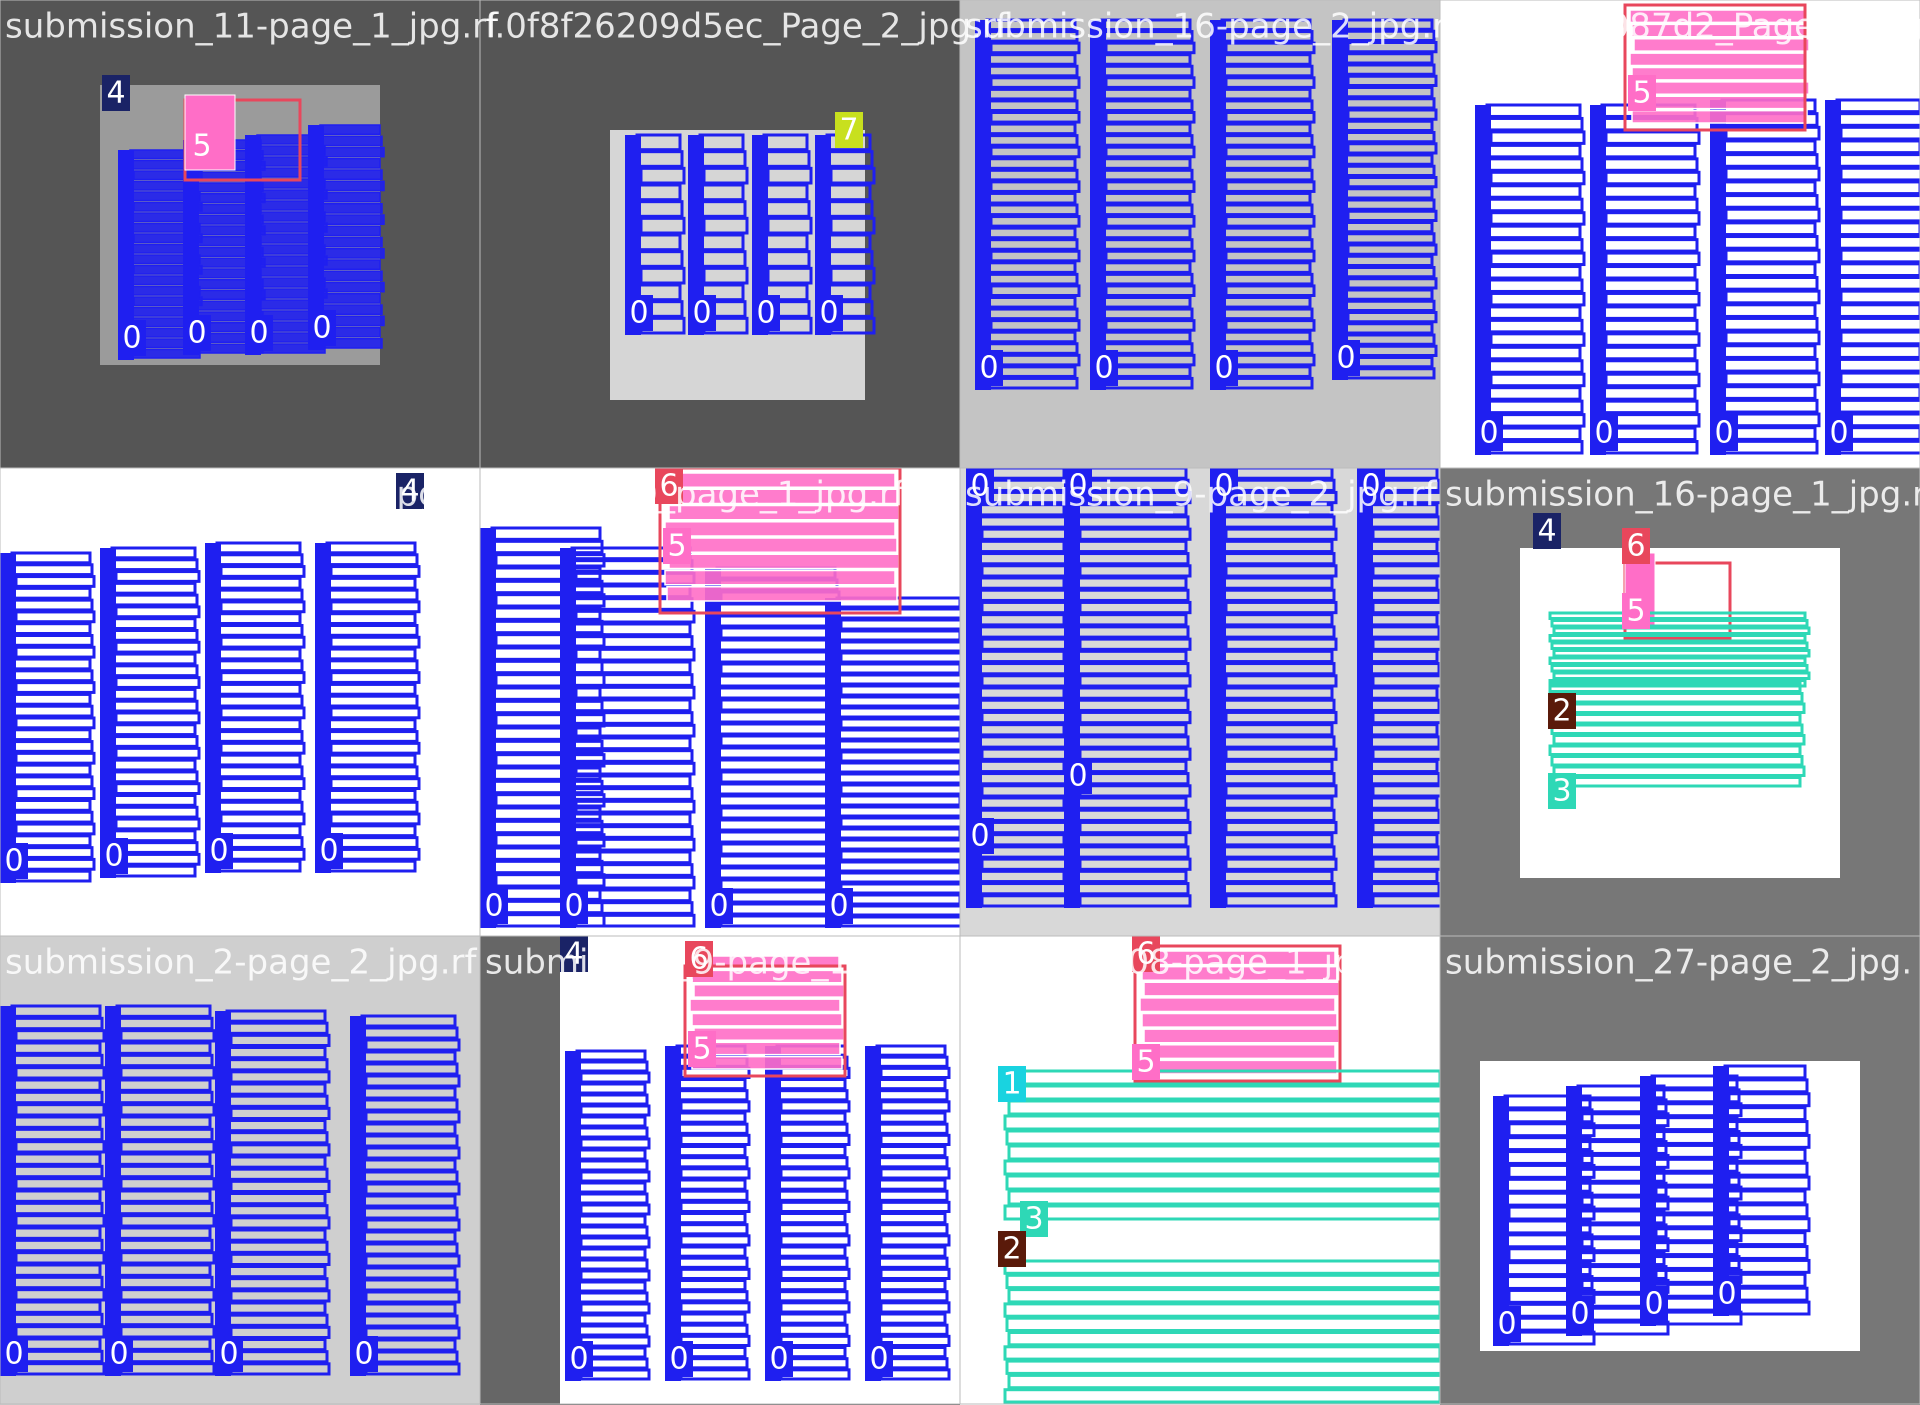 The width and height of the screenshot is (1920, 1405). I want to click on class-label: 2, so click(1011, 1249).